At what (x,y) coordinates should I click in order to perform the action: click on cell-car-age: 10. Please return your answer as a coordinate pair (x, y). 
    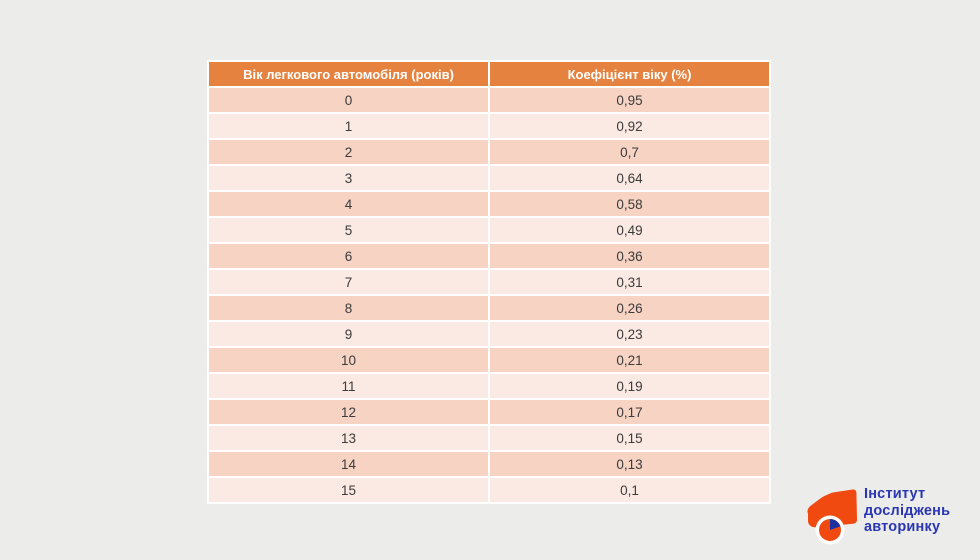
    Looking at the image, I should click on (348, 360).